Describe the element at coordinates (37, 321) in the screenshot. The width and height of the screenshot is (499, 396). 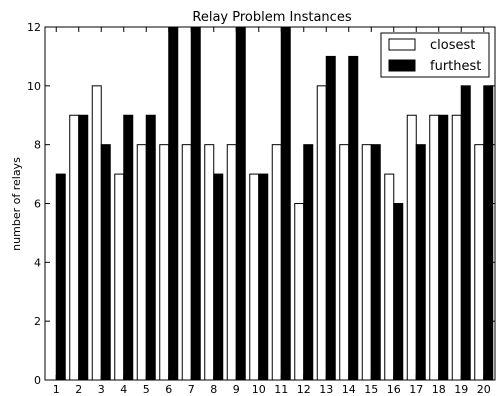
I see `y-tick-label: 2` at that location.